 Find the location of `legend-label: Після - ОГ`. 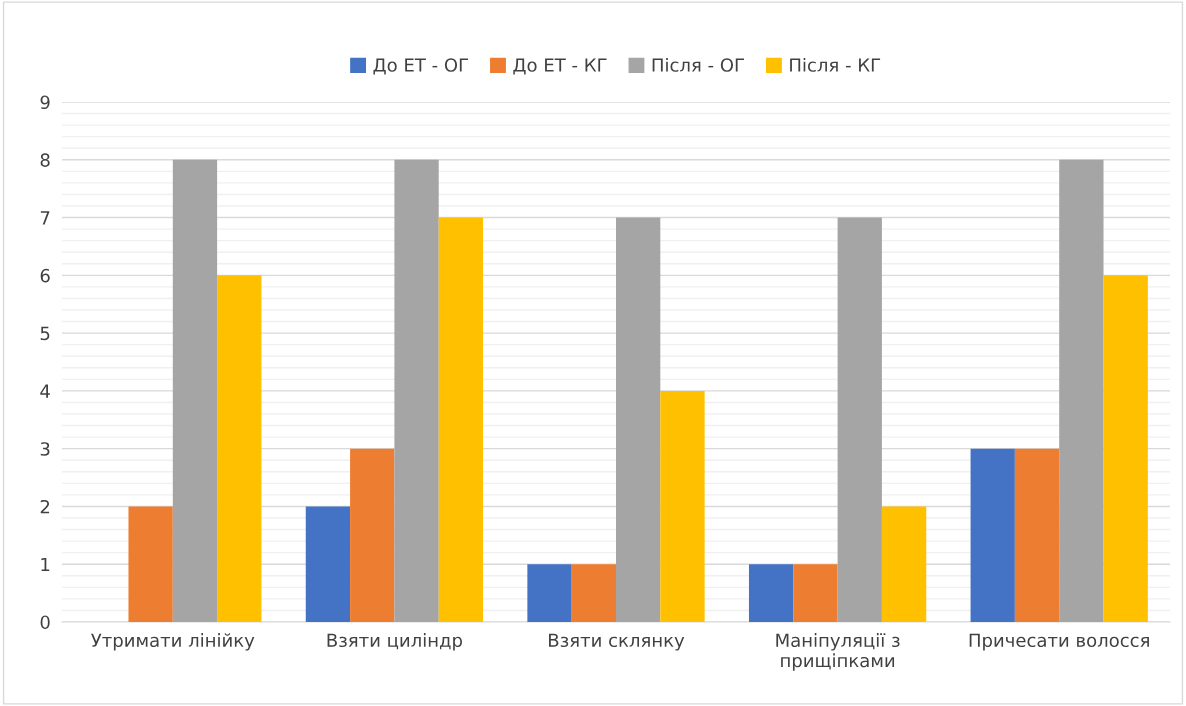

legend-label: Після - ОГ is located at coordinates (698, 64).